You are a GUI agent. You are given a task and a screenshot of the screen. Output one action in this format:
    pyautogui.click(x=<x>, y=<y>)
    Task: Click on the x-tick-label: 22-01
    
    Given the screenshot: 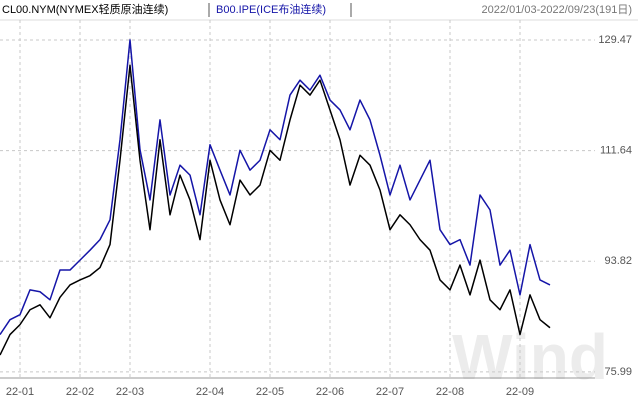 What is the action you would take?
    pyautogui.click(x=20, y=392)
    